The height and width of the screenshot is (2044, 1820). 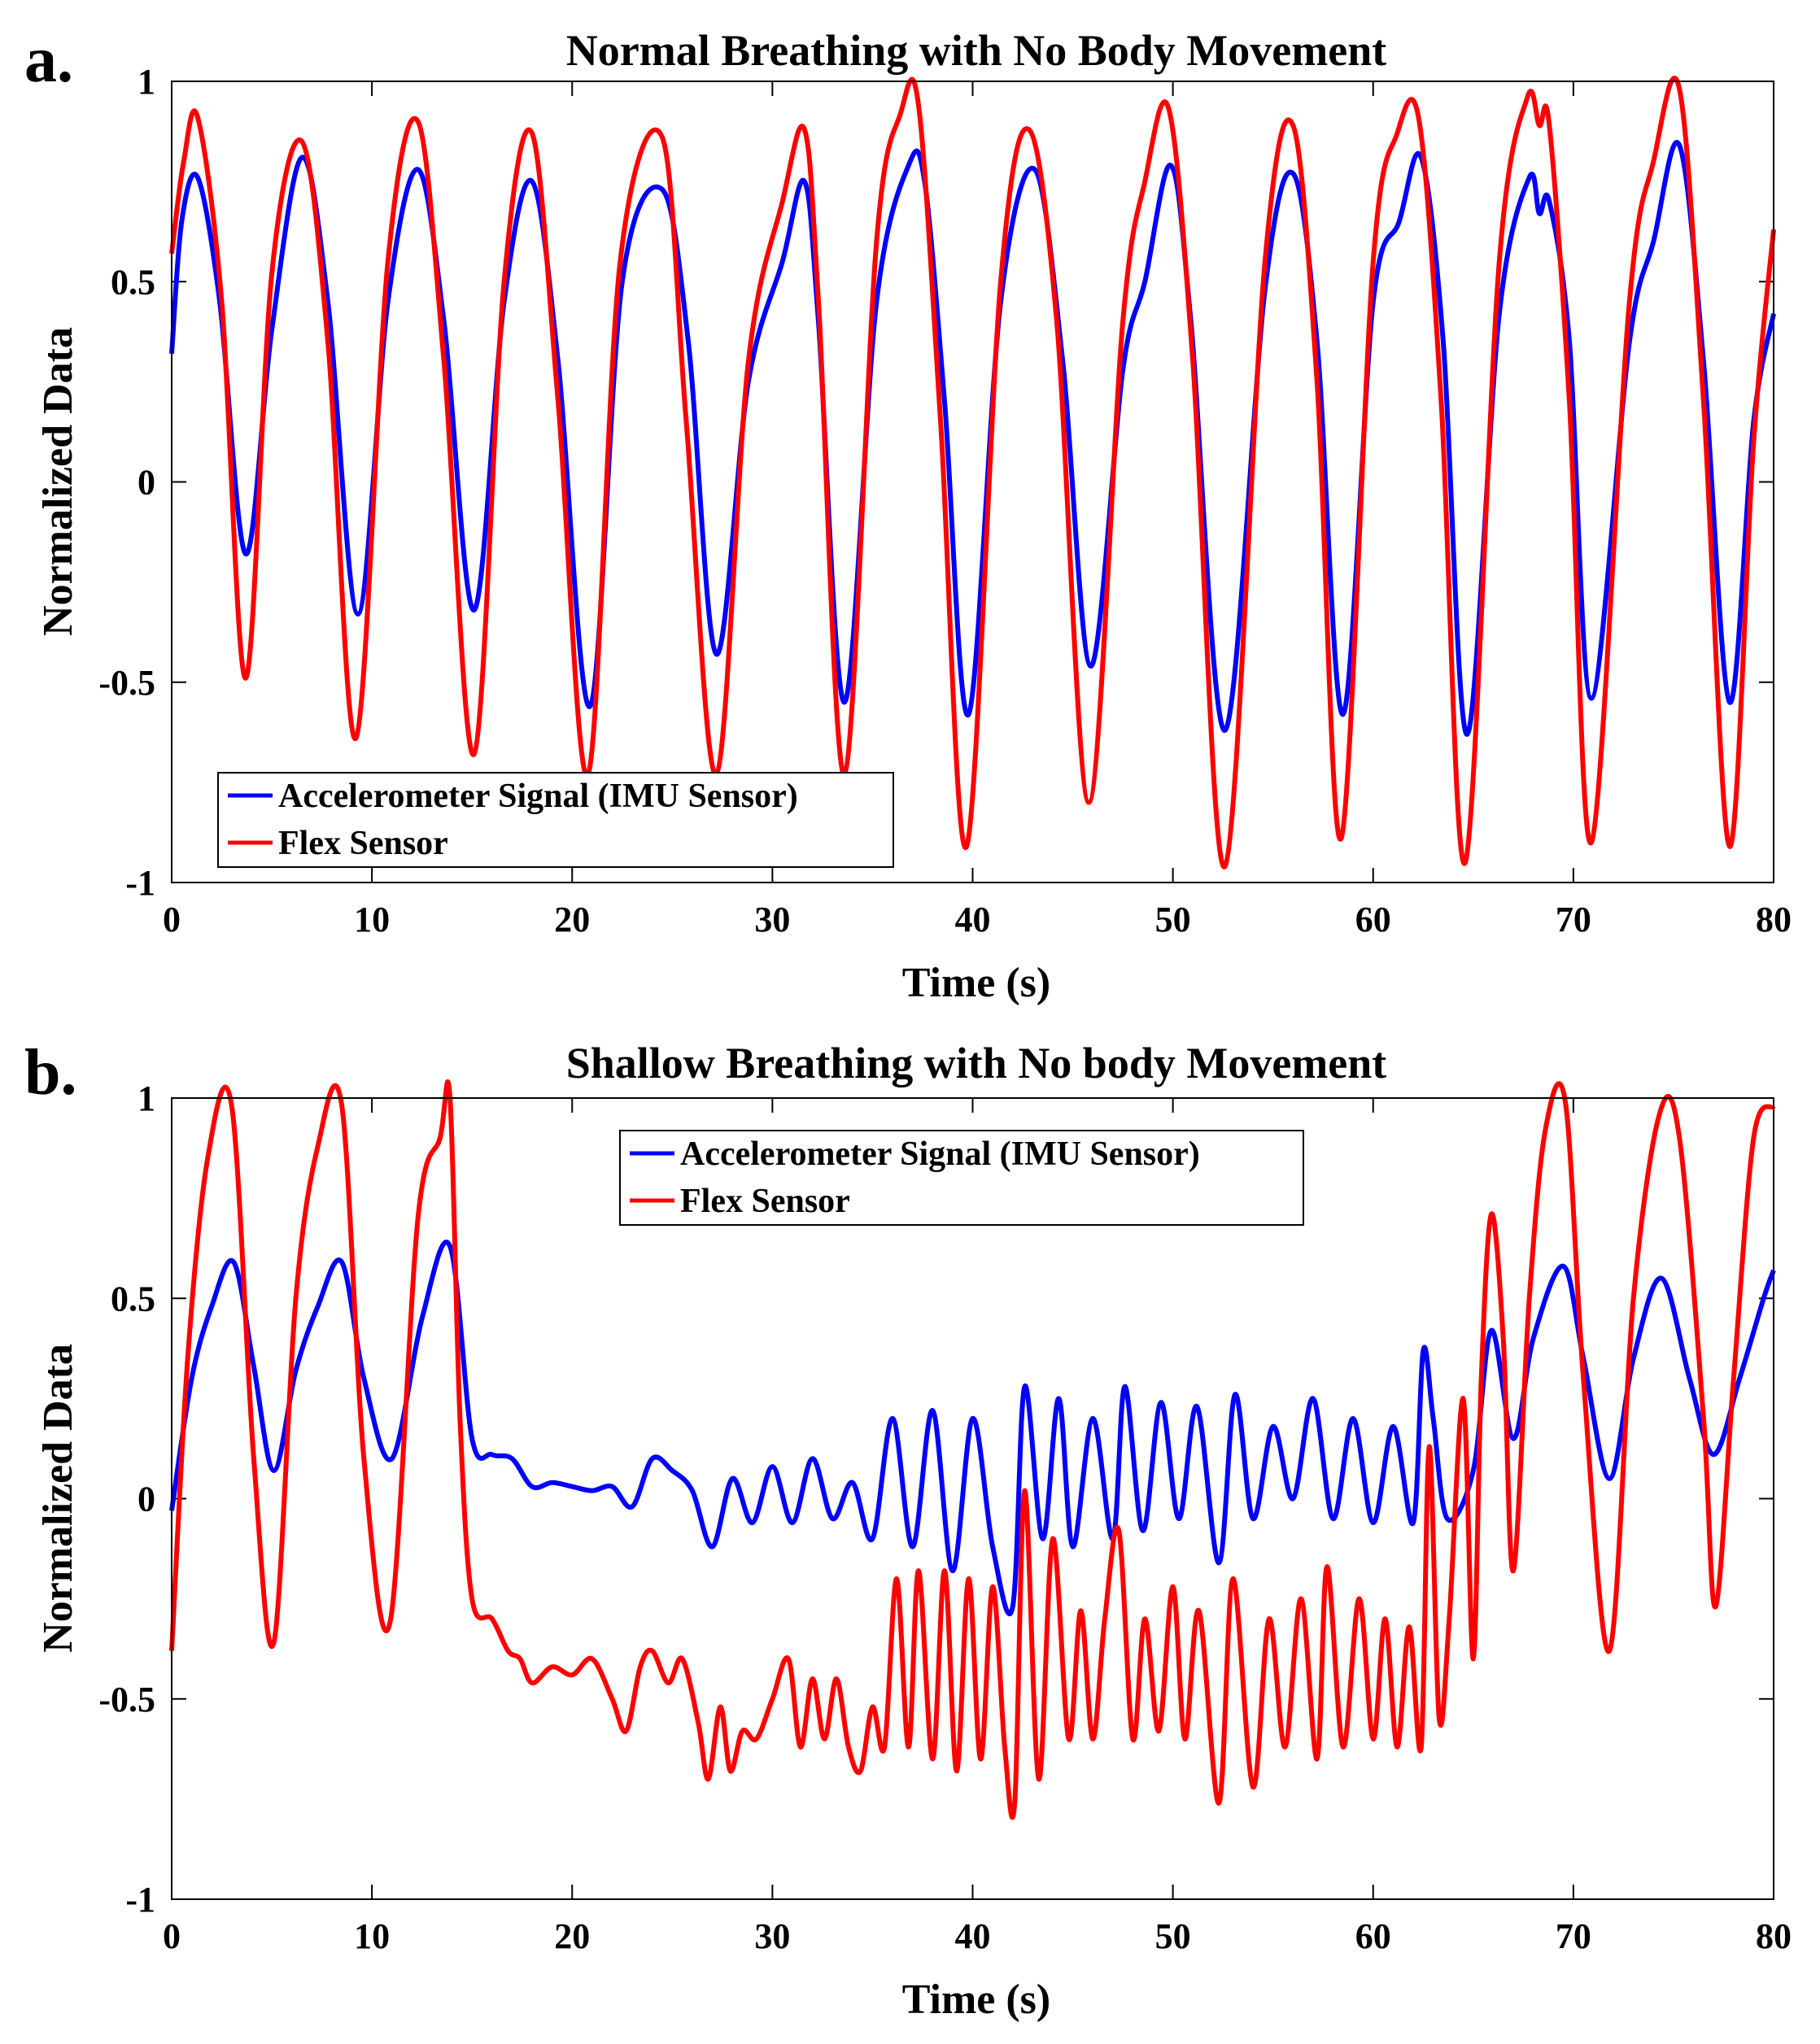 I want to click on panel-a-x-tick-label: 20, so click(x=572, y=919).